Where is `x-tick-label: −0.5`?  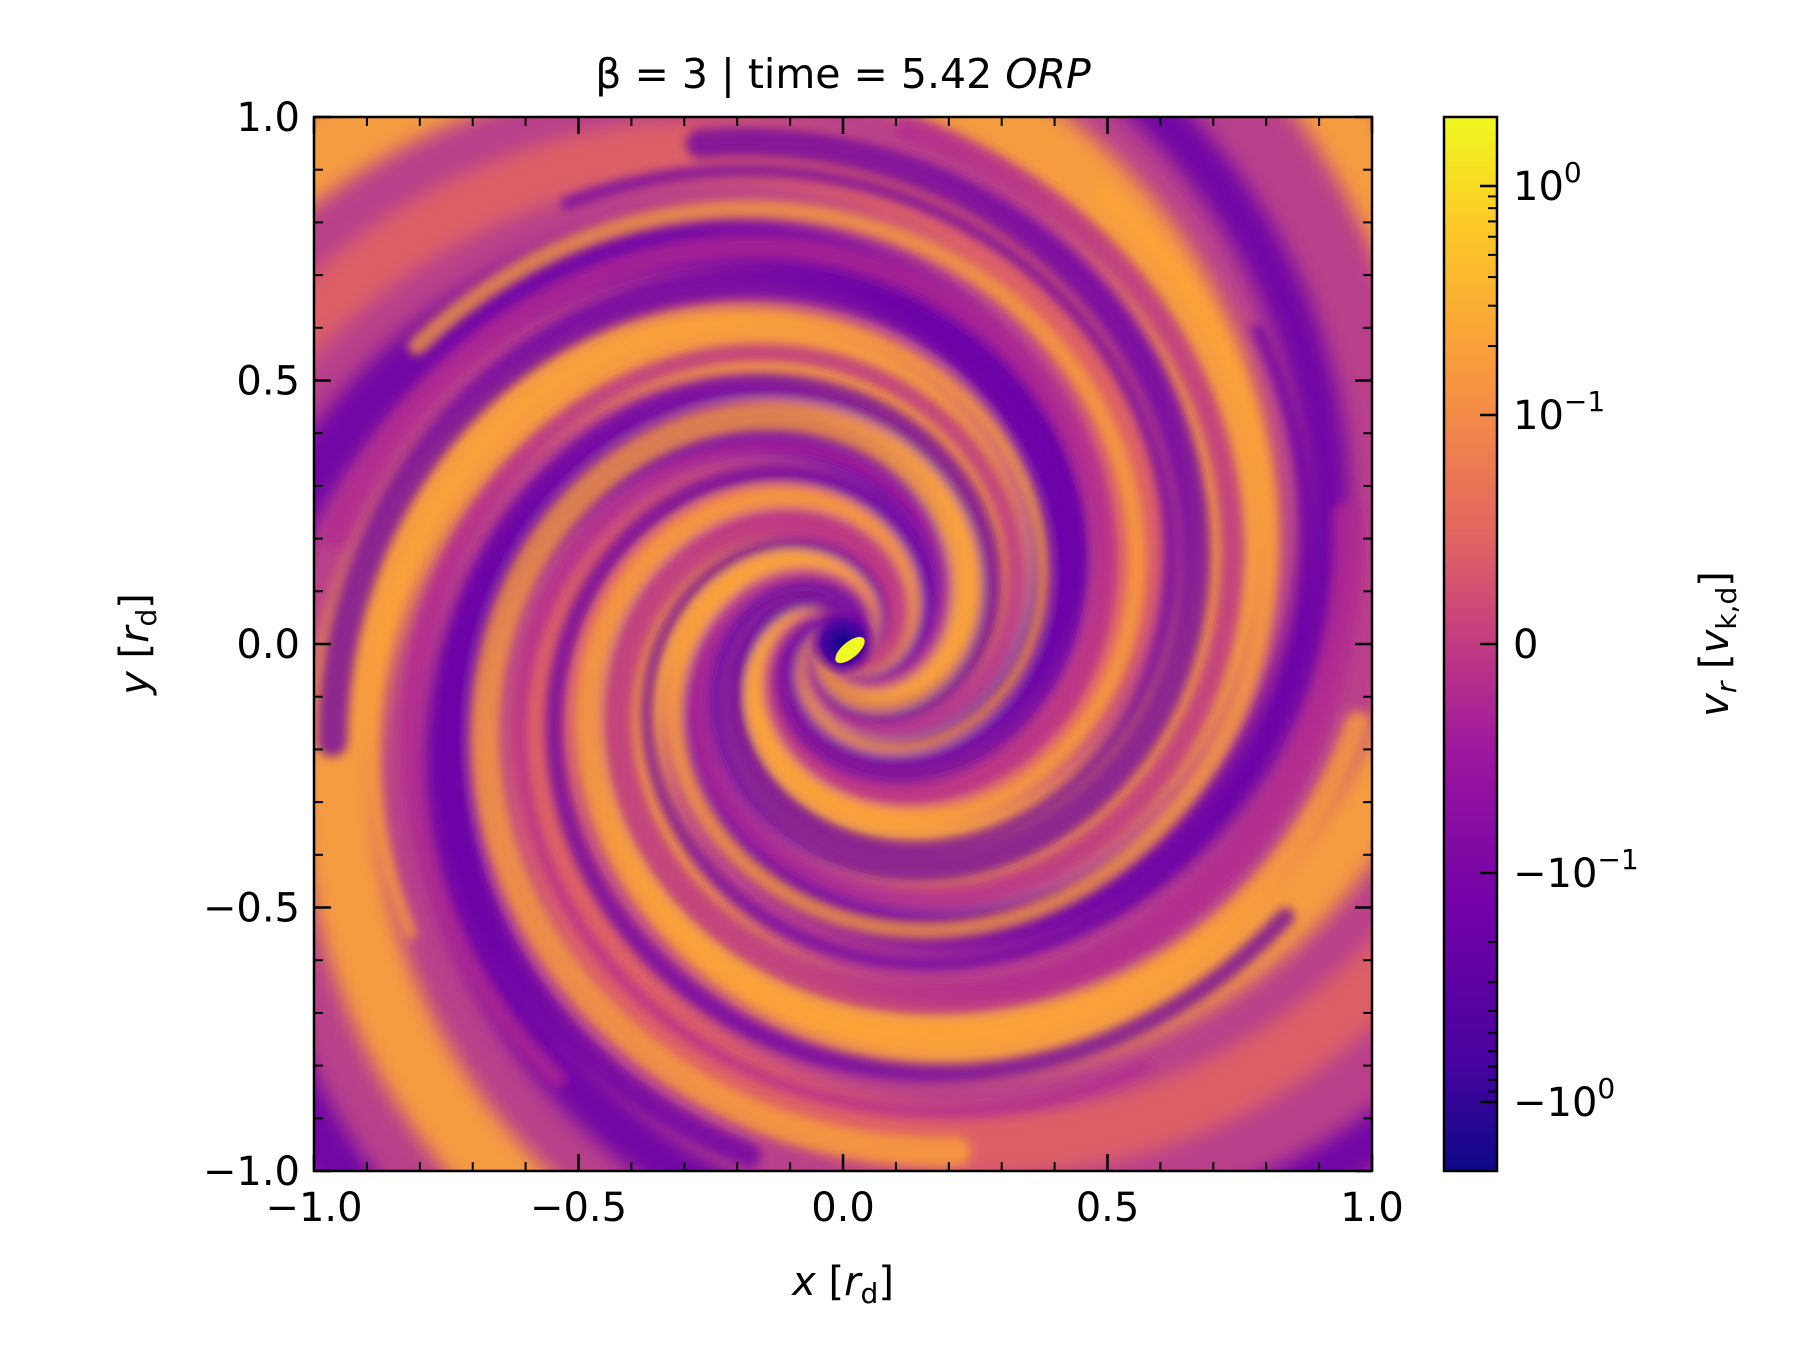 x-tick-label: −0.5 is located at coordinates (578, 1208).